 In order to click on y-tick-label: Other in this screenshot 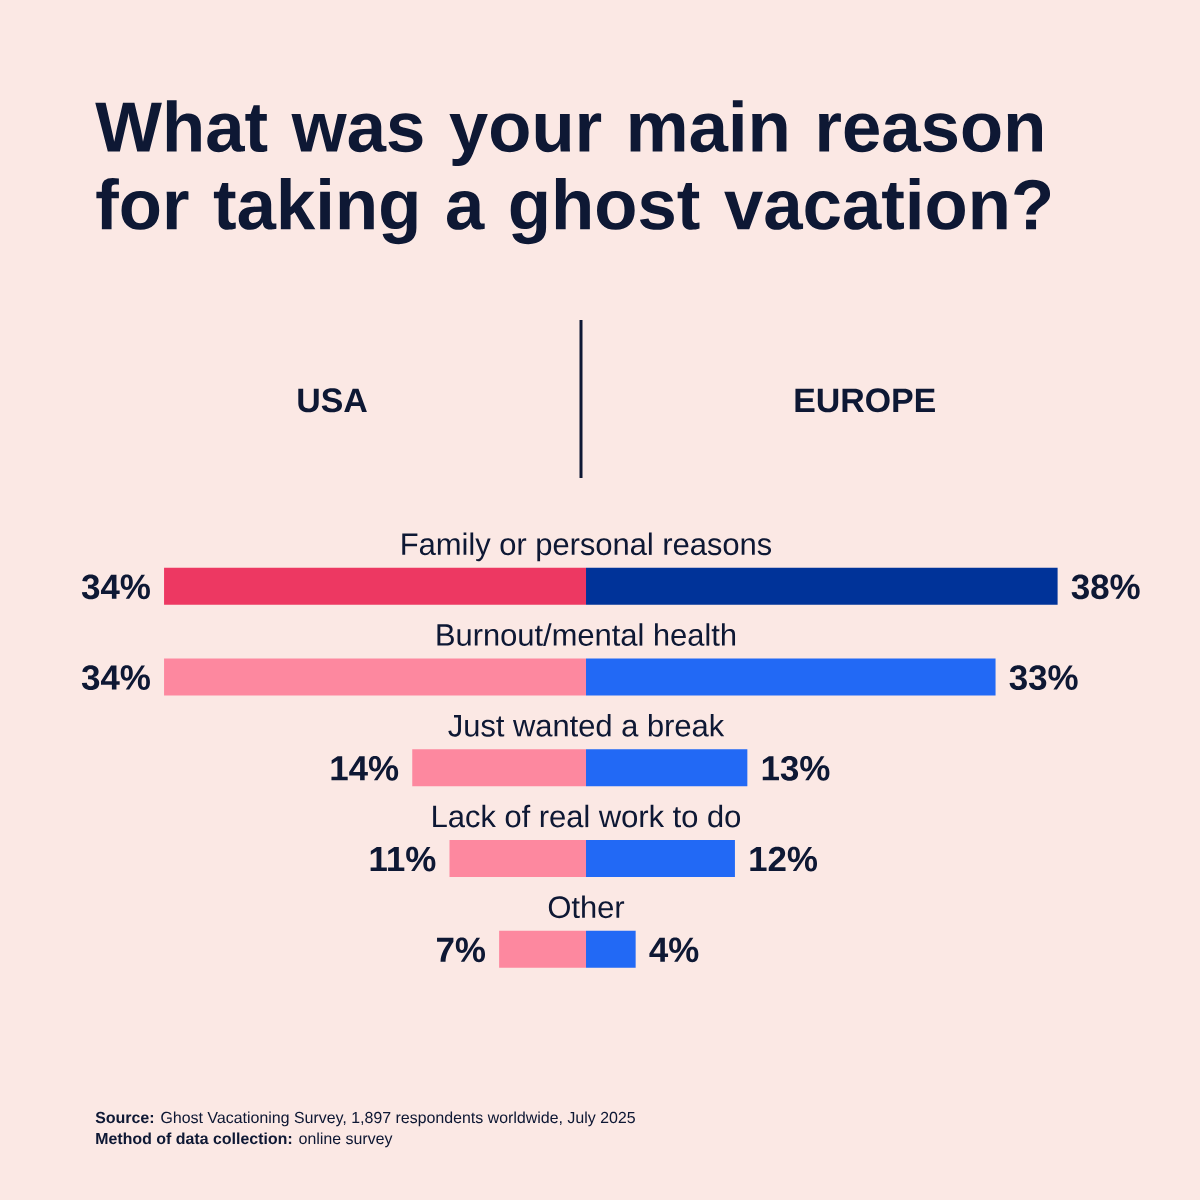, I will do `click(586, 907)`.